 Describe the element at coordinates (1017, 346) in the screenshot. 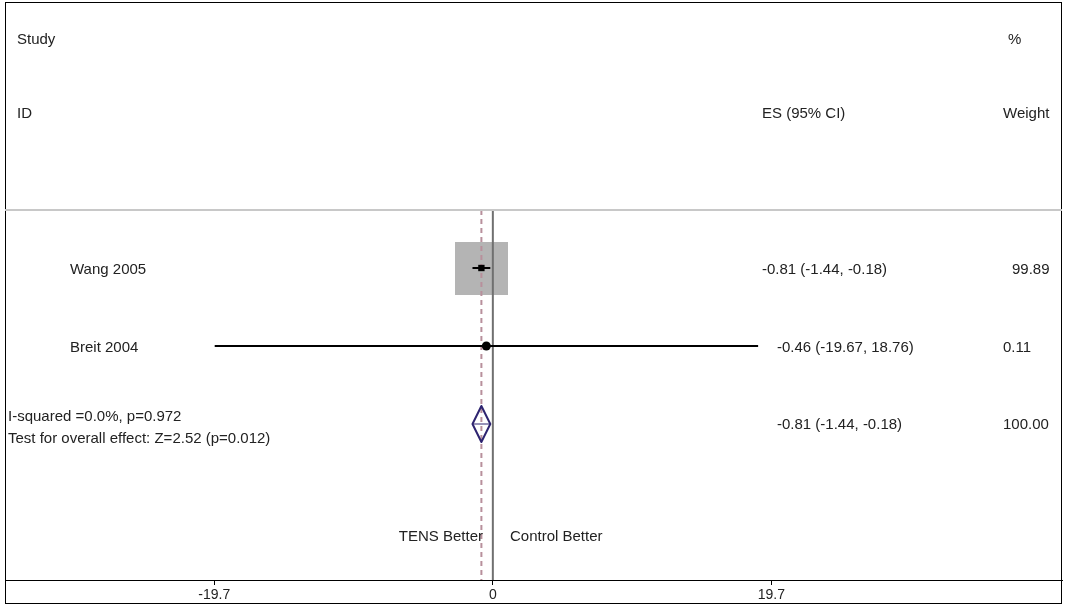

I see `annotation: 0.11` at that location.